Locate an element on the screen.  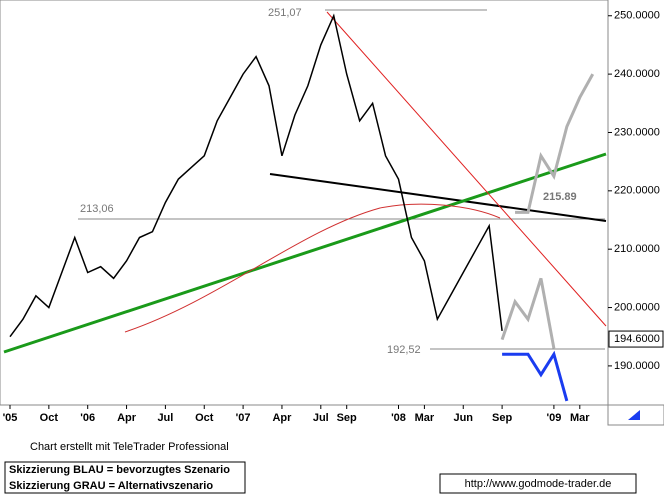
x-tick-label: Jun is located at coordinates (463, 418).